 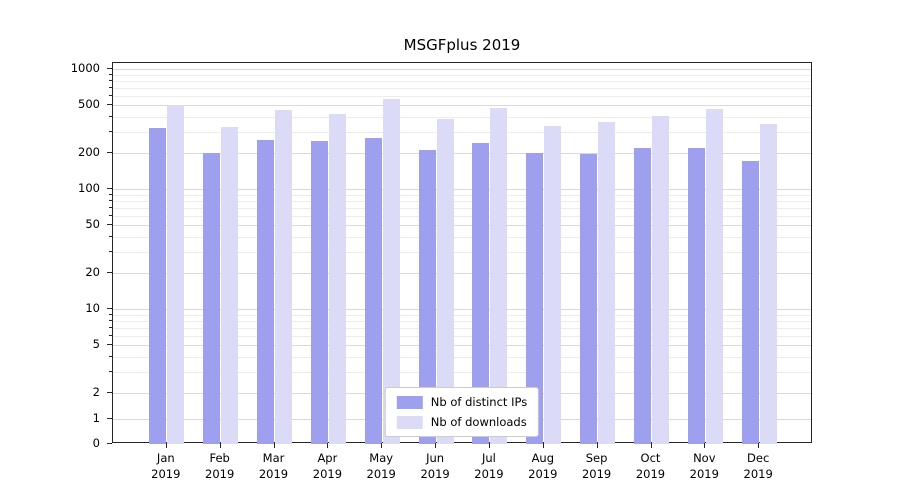 I want to click on bar-downloads-mar, so click(x=283, y=276).